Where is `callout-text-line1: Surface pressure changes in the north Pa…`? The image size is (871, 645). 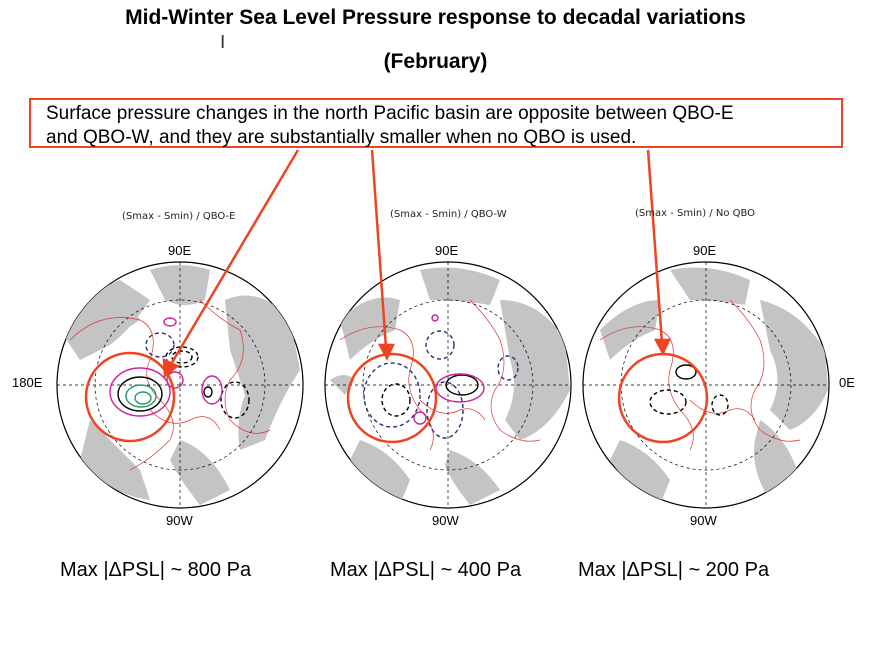 callout-text-line1: Surface pressure changes in the north Pa… is located at coordinates (390, 113).